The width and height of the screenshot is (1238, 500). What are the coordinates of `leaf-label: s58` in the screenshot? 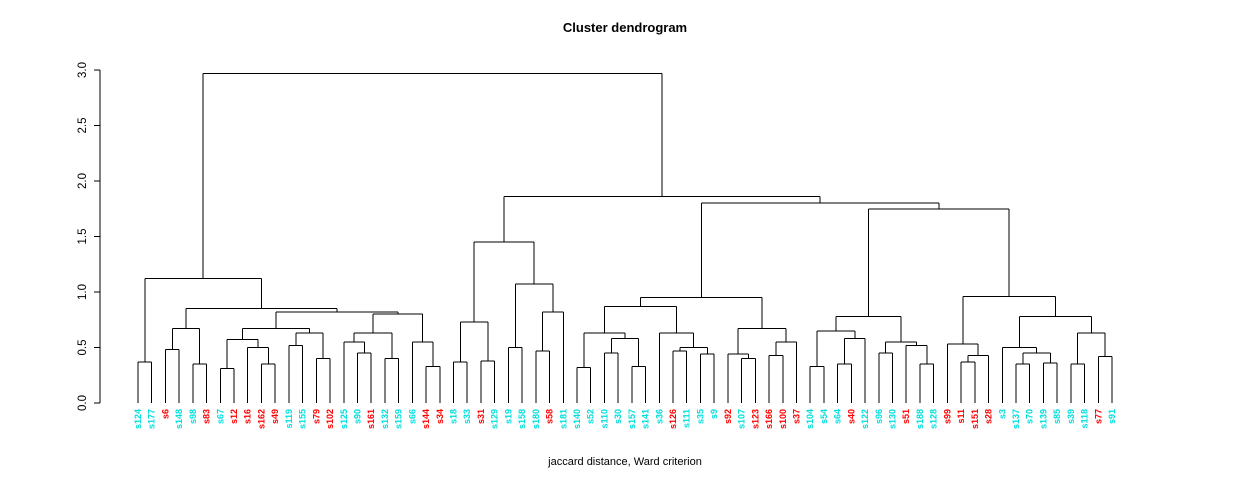 It's located at (550, 416).